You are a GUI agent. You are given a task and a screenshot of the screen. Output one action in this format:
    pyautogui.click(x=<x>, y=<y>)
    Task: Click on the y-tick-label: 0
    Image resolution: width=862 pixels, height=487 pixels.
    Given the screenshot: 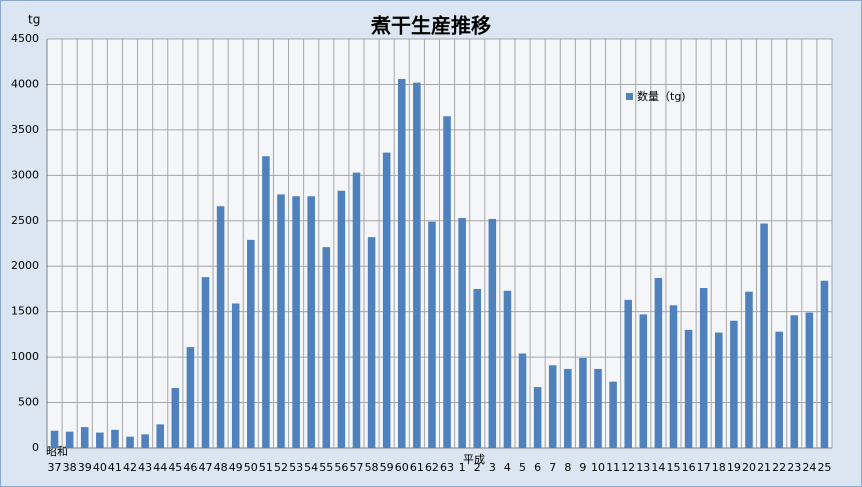 What is the action you would take?
    pyautogui.click(x=35, y=447)
    